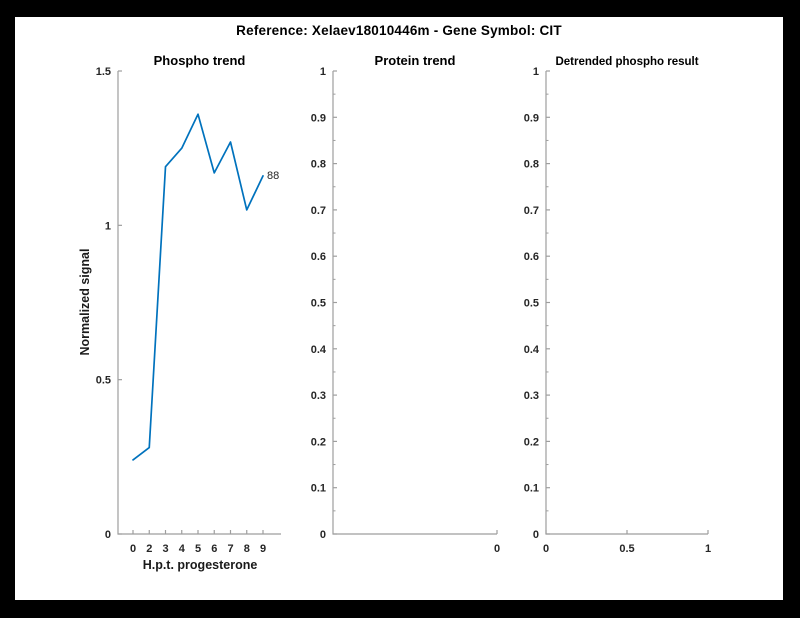 This screenshot has height=618, width=800. What do you see at coordinates (247, 549) in the screenshot?
I see `x-tick-label: 8` at bounding box center [247, 549].